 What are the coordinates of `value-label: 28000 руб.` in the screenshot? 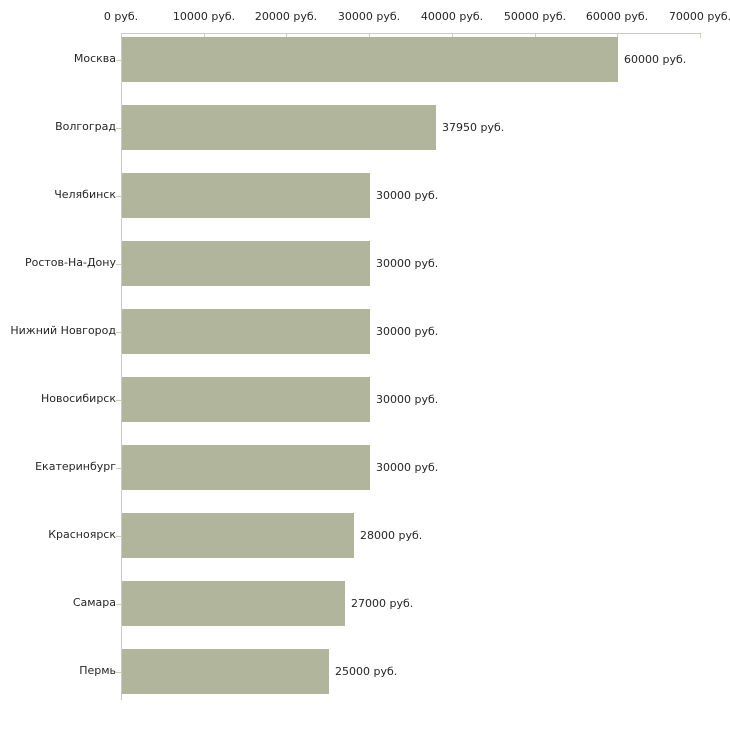 It's located at (391, 535).